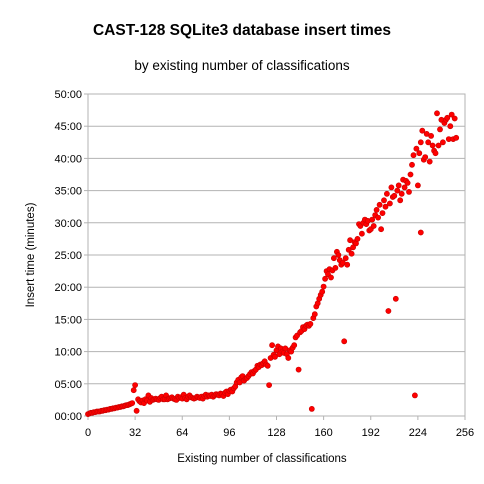 The width and height of the screenshot is (484, 484). Describe the element at coordinates (182, 433) in the screenshot. I see `x-tick-label: 64` at that location.